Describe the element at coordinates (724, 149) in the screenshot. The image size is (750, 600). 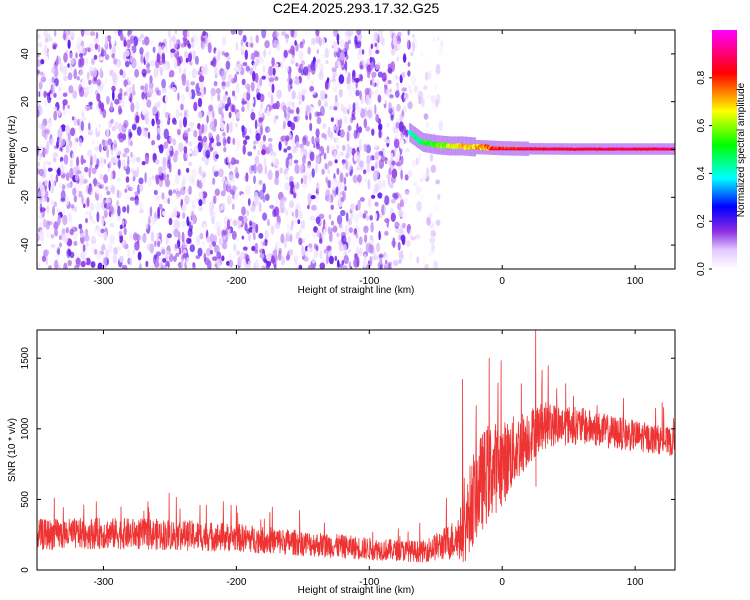
I see `colorbar-scale` at that location.